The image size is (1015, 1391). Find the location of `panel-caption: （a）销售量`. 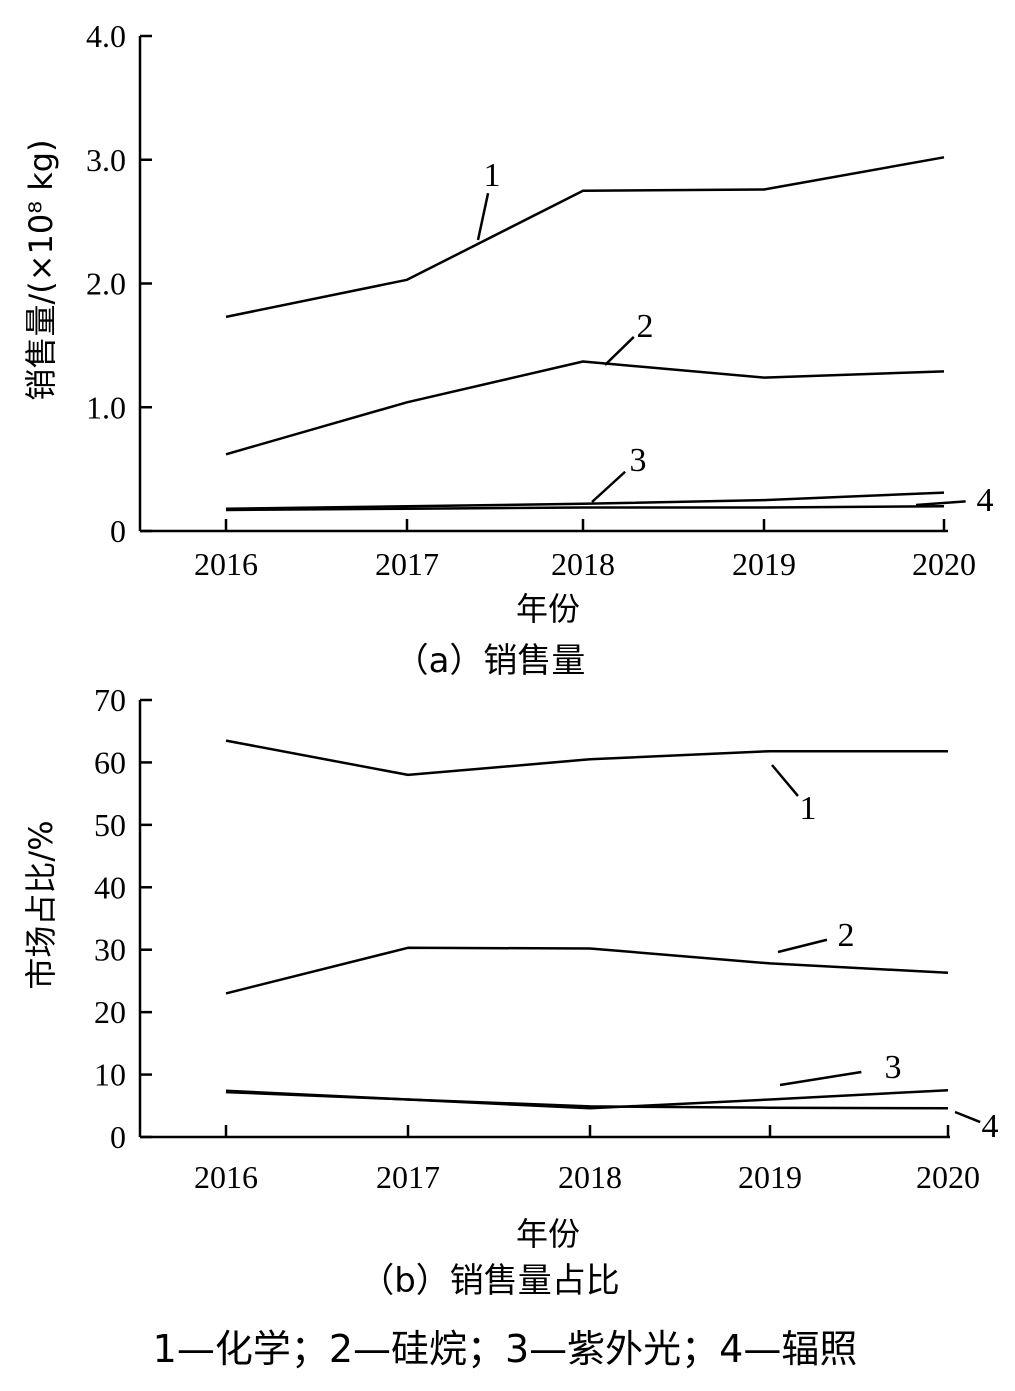

panel-caption: （a）销售量 is located at coordinates (490, 661).